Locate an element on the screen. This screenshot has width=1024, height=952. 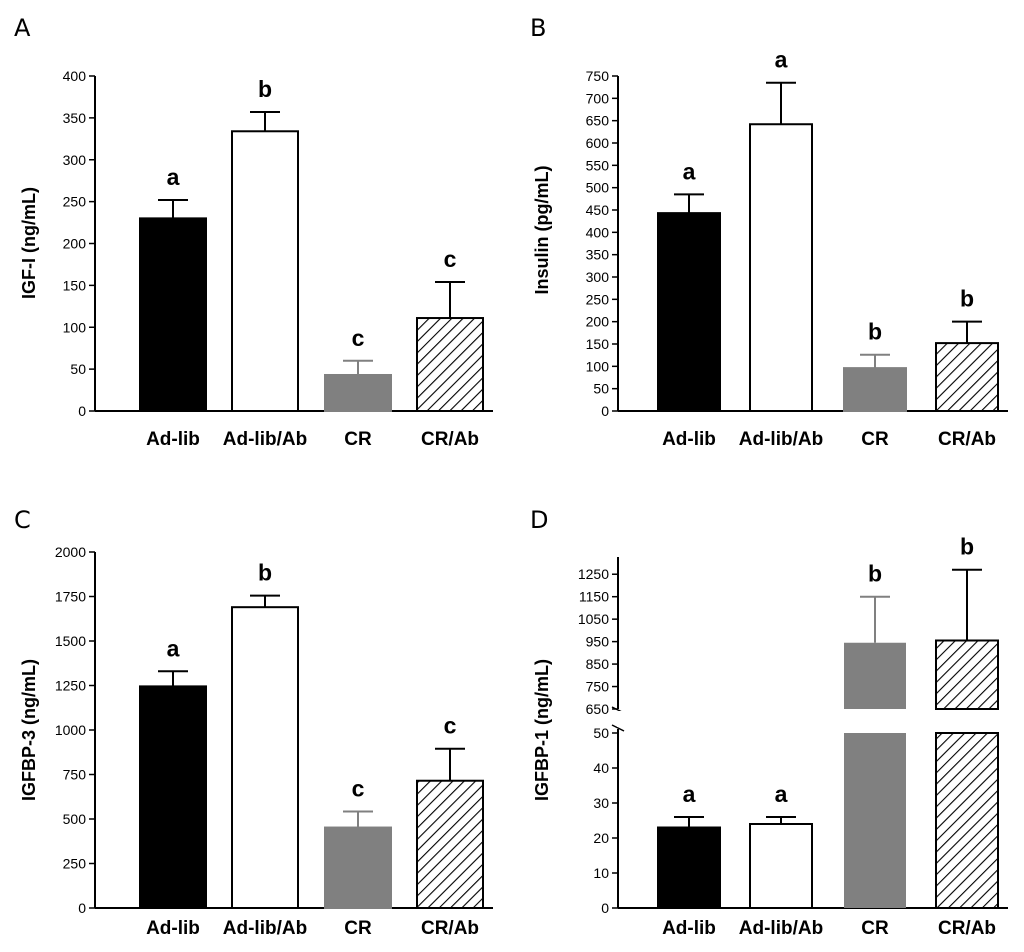
bar-cr-ab-lower is located at coordinates (967, 820).